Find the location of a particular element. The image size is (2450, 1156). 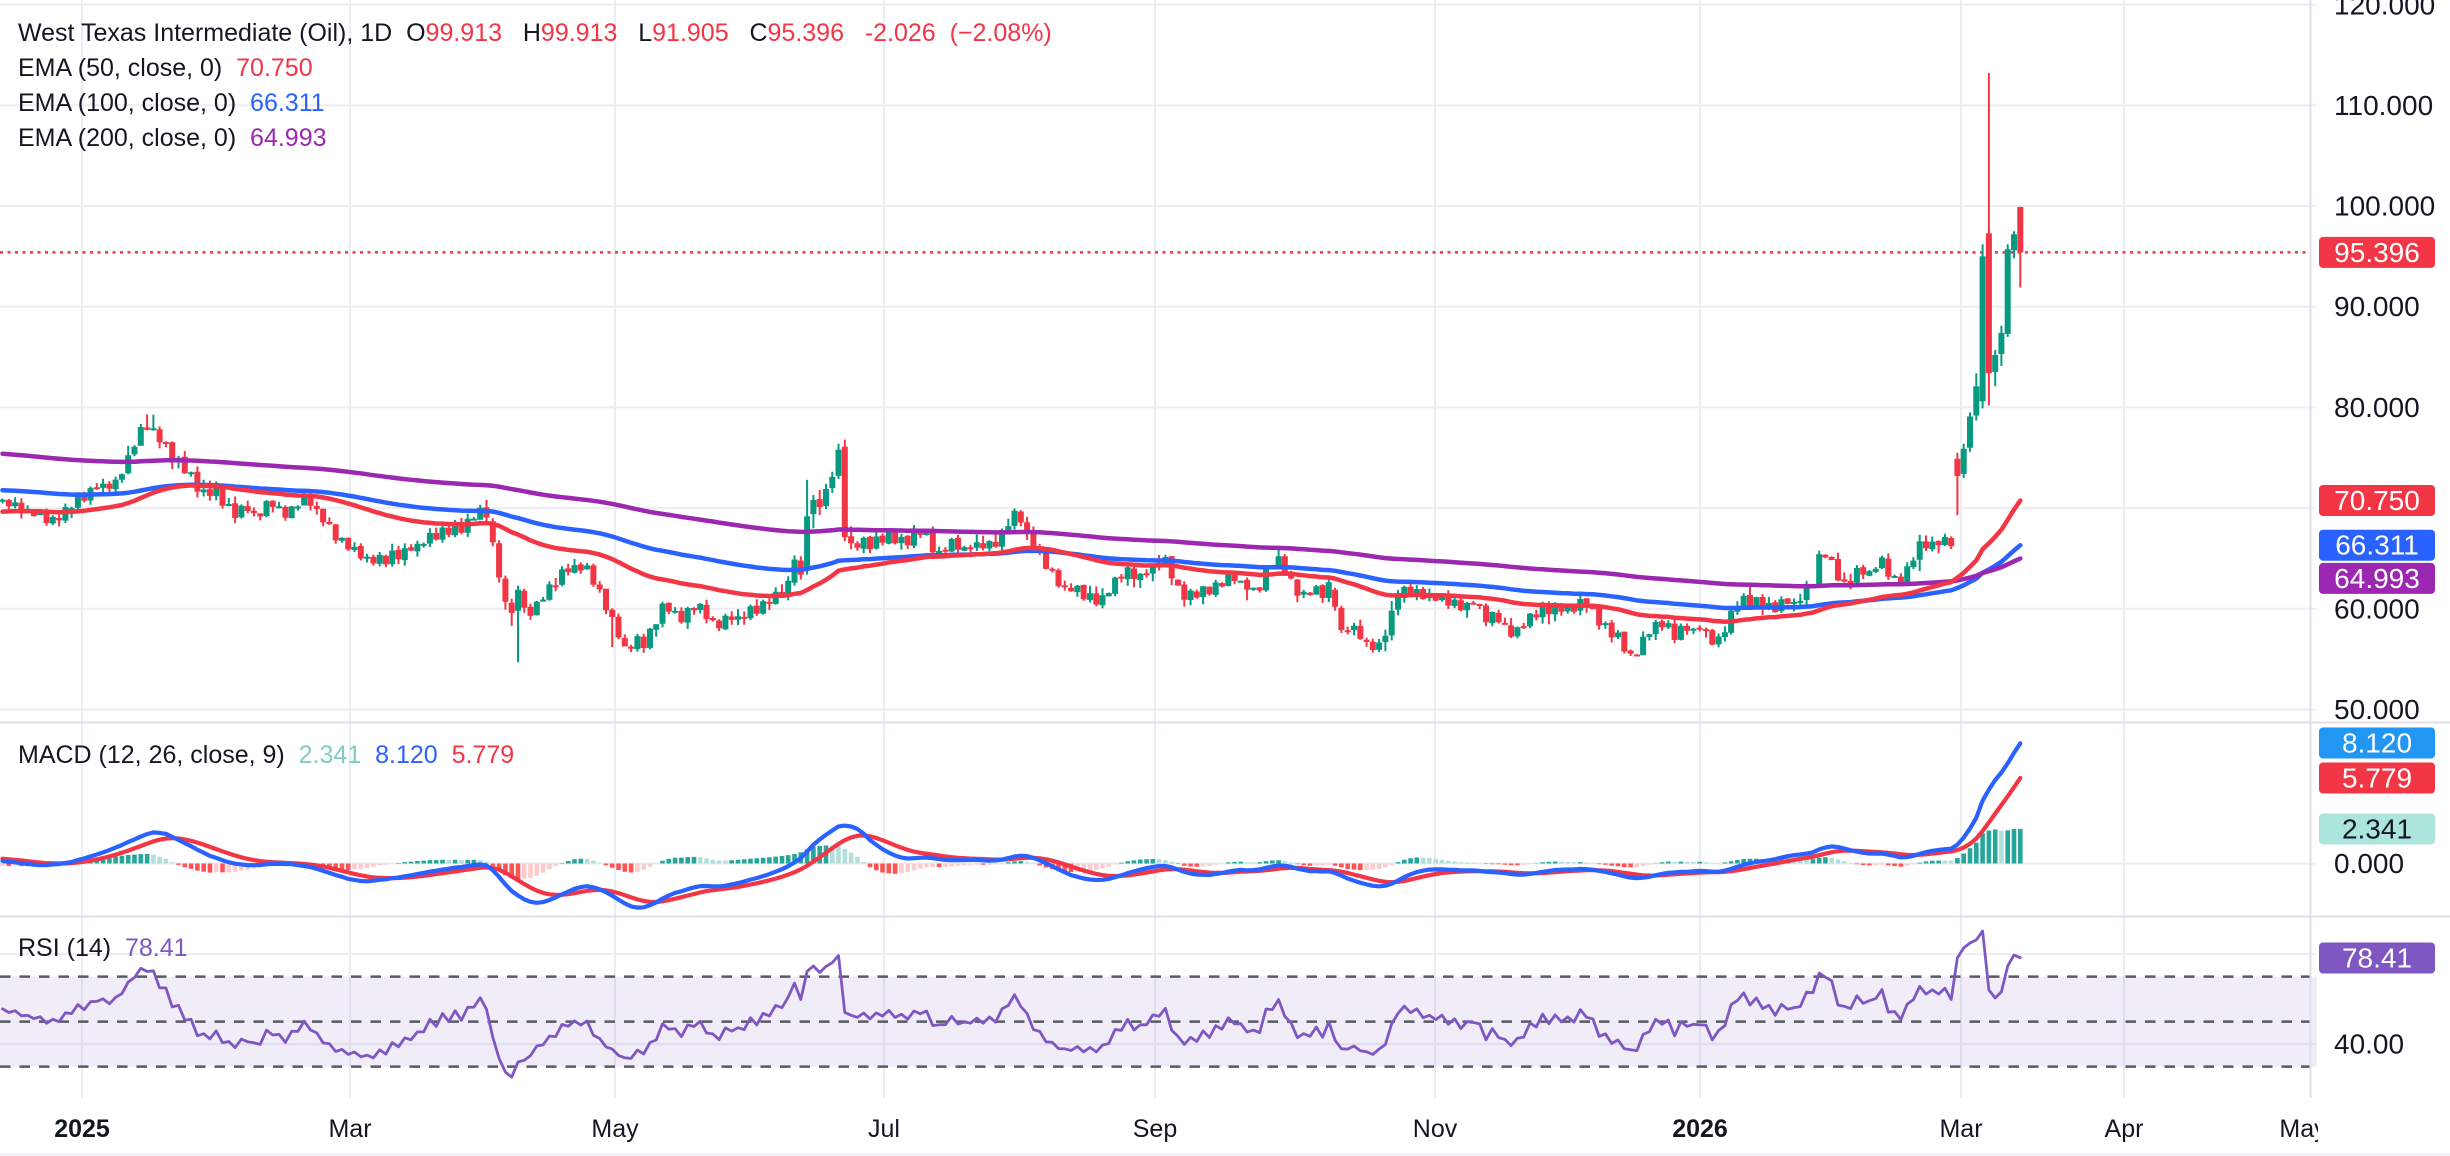

svg-text: 50.000 is located at coordinates (2377, 709).